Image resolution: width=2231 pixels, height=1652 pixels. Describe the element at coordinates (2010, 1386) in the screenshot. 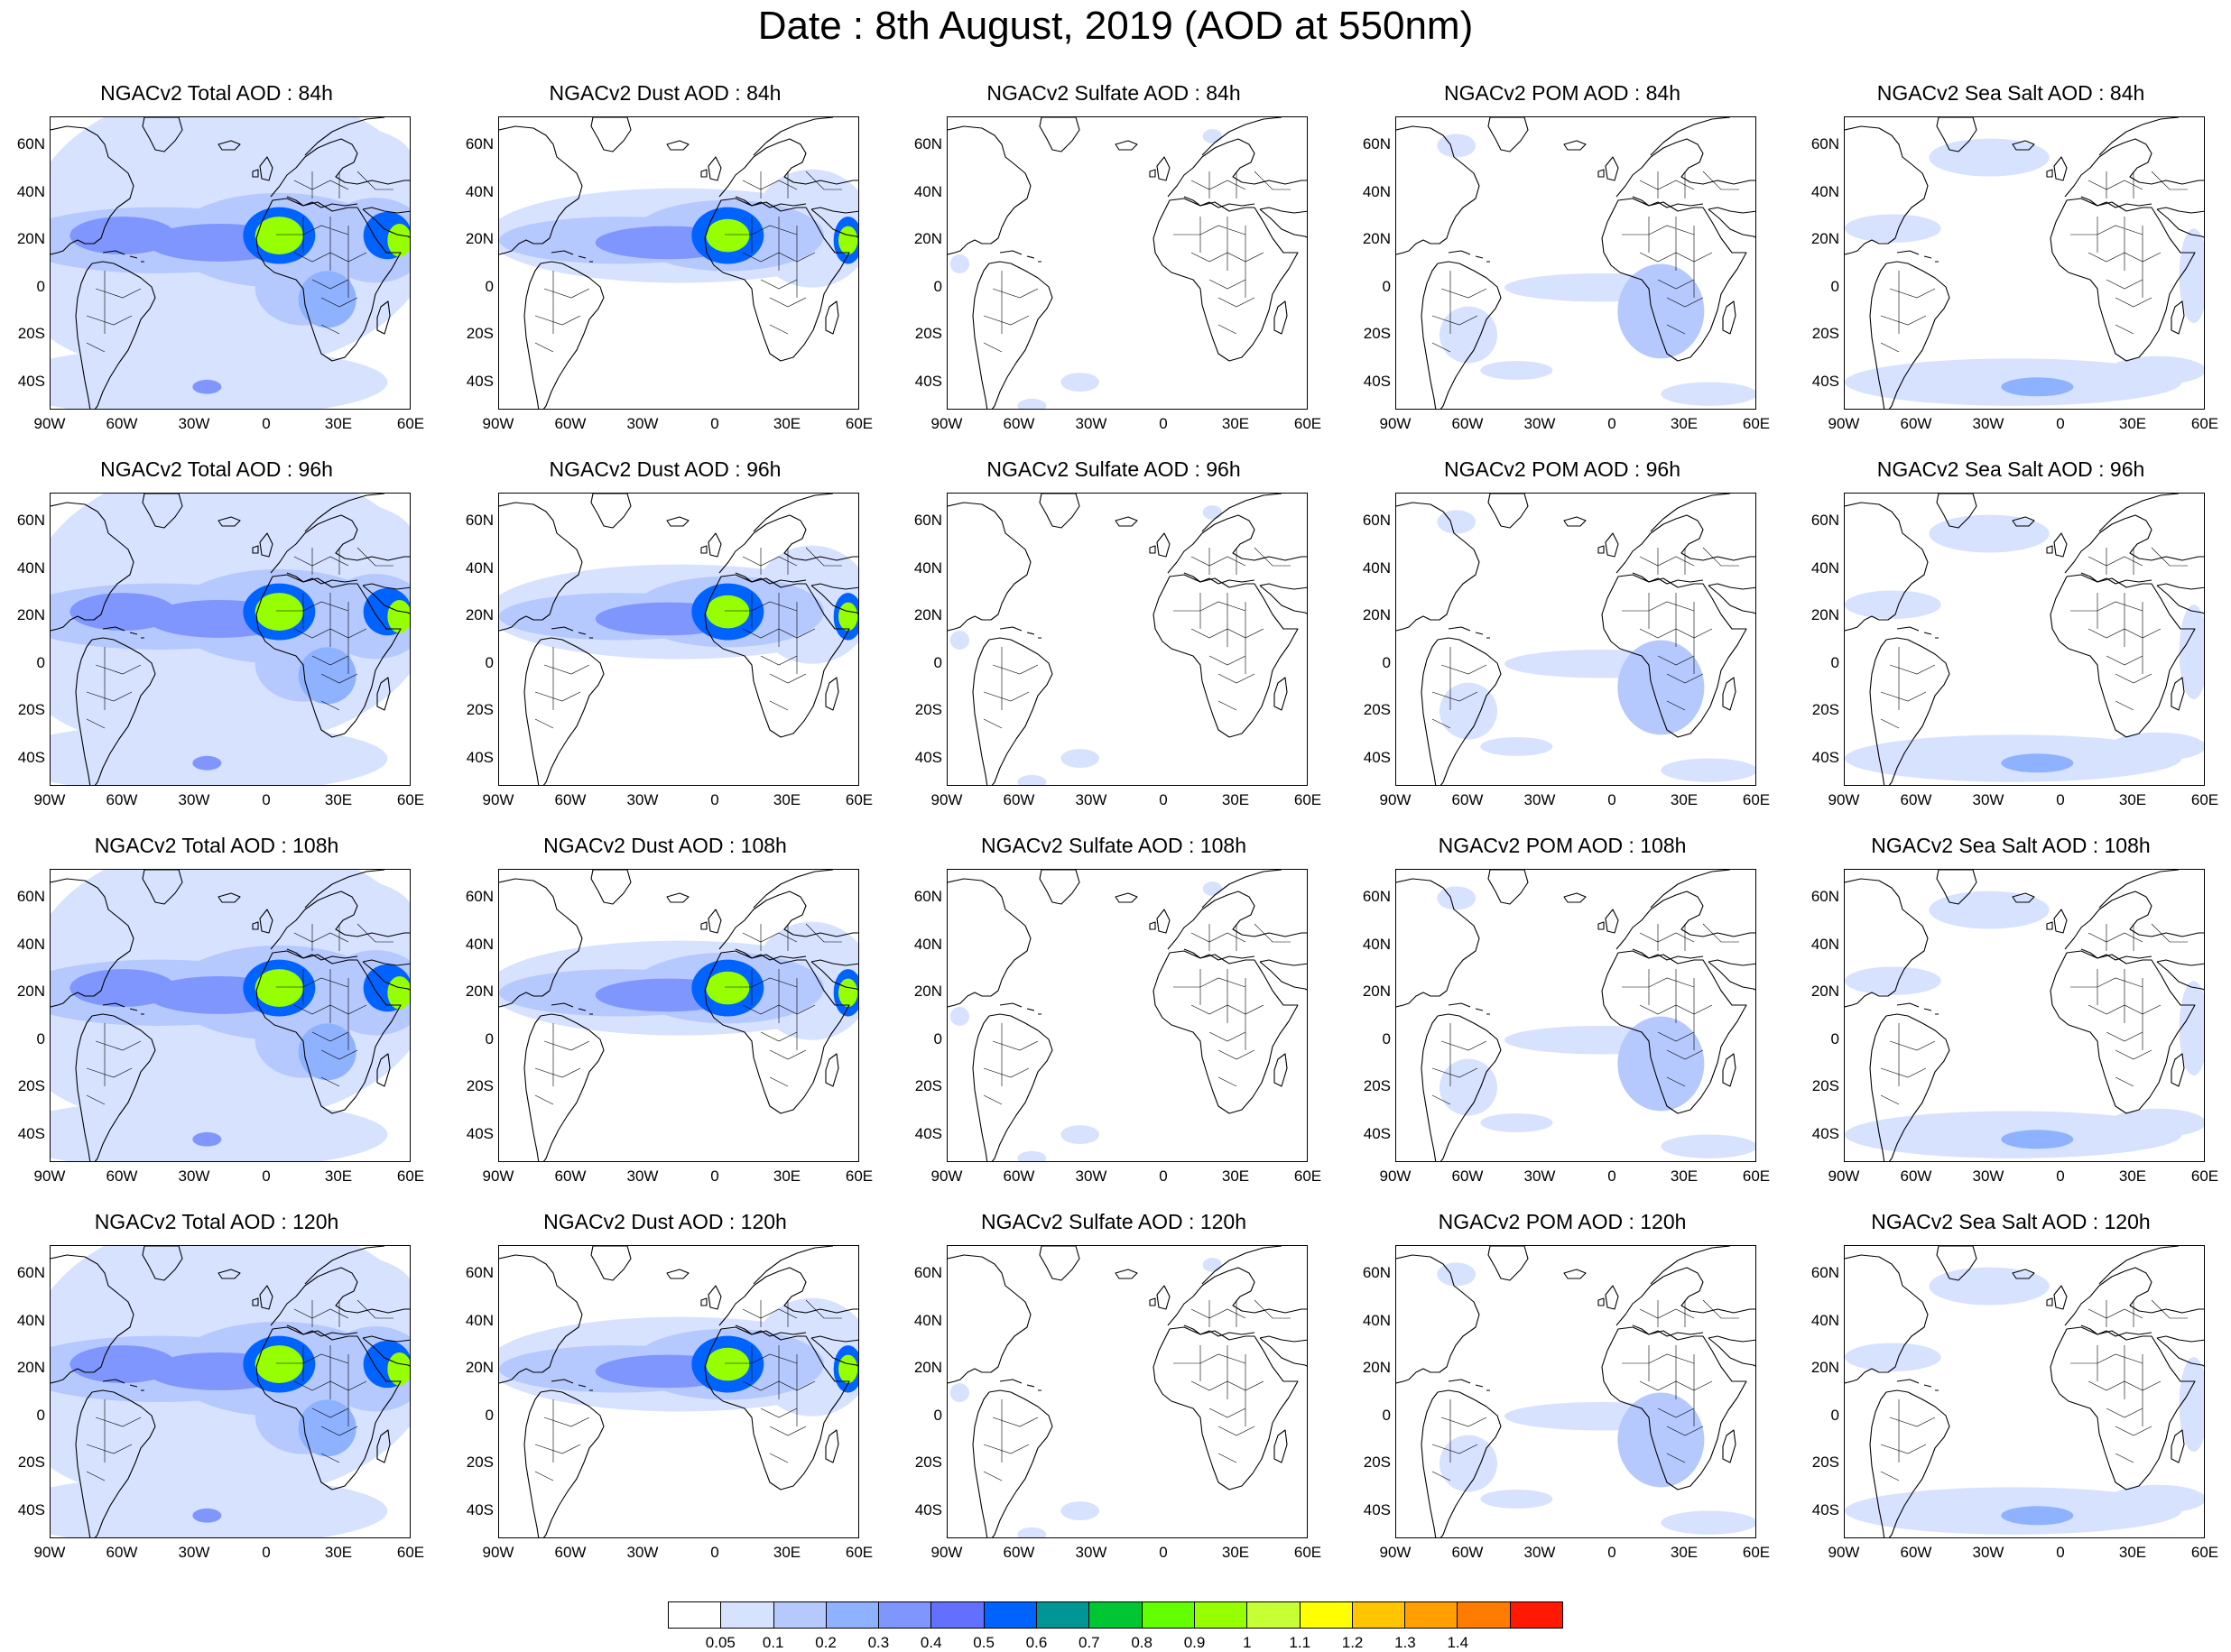

I see `map-panel-seasalt-120h: NGACv2 Sea Salt AOD : 120h` at that location.